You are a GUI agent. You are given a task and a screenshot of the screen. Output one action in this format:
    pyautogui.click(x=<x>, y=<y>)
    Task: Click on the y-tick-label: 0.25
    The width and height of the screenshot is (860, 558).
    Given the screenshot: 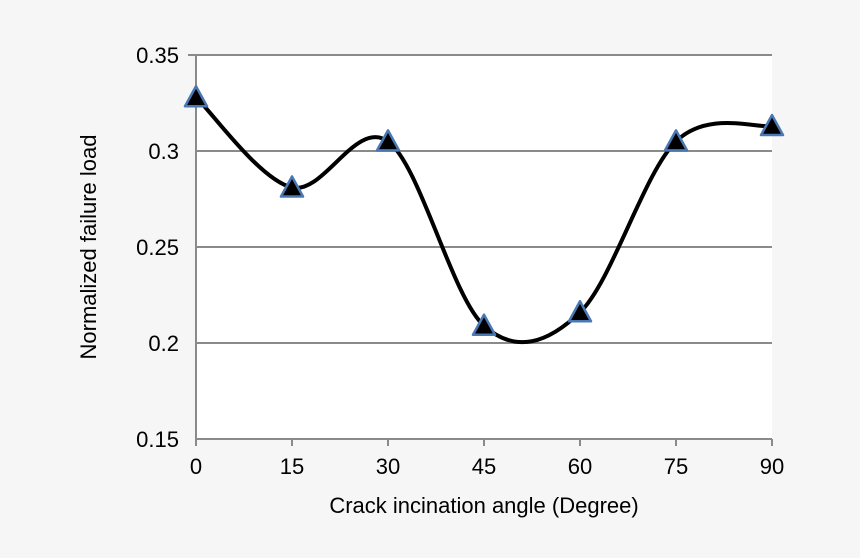 What is the action you would take?
    pyautogui.click(x=157, y=247)
    